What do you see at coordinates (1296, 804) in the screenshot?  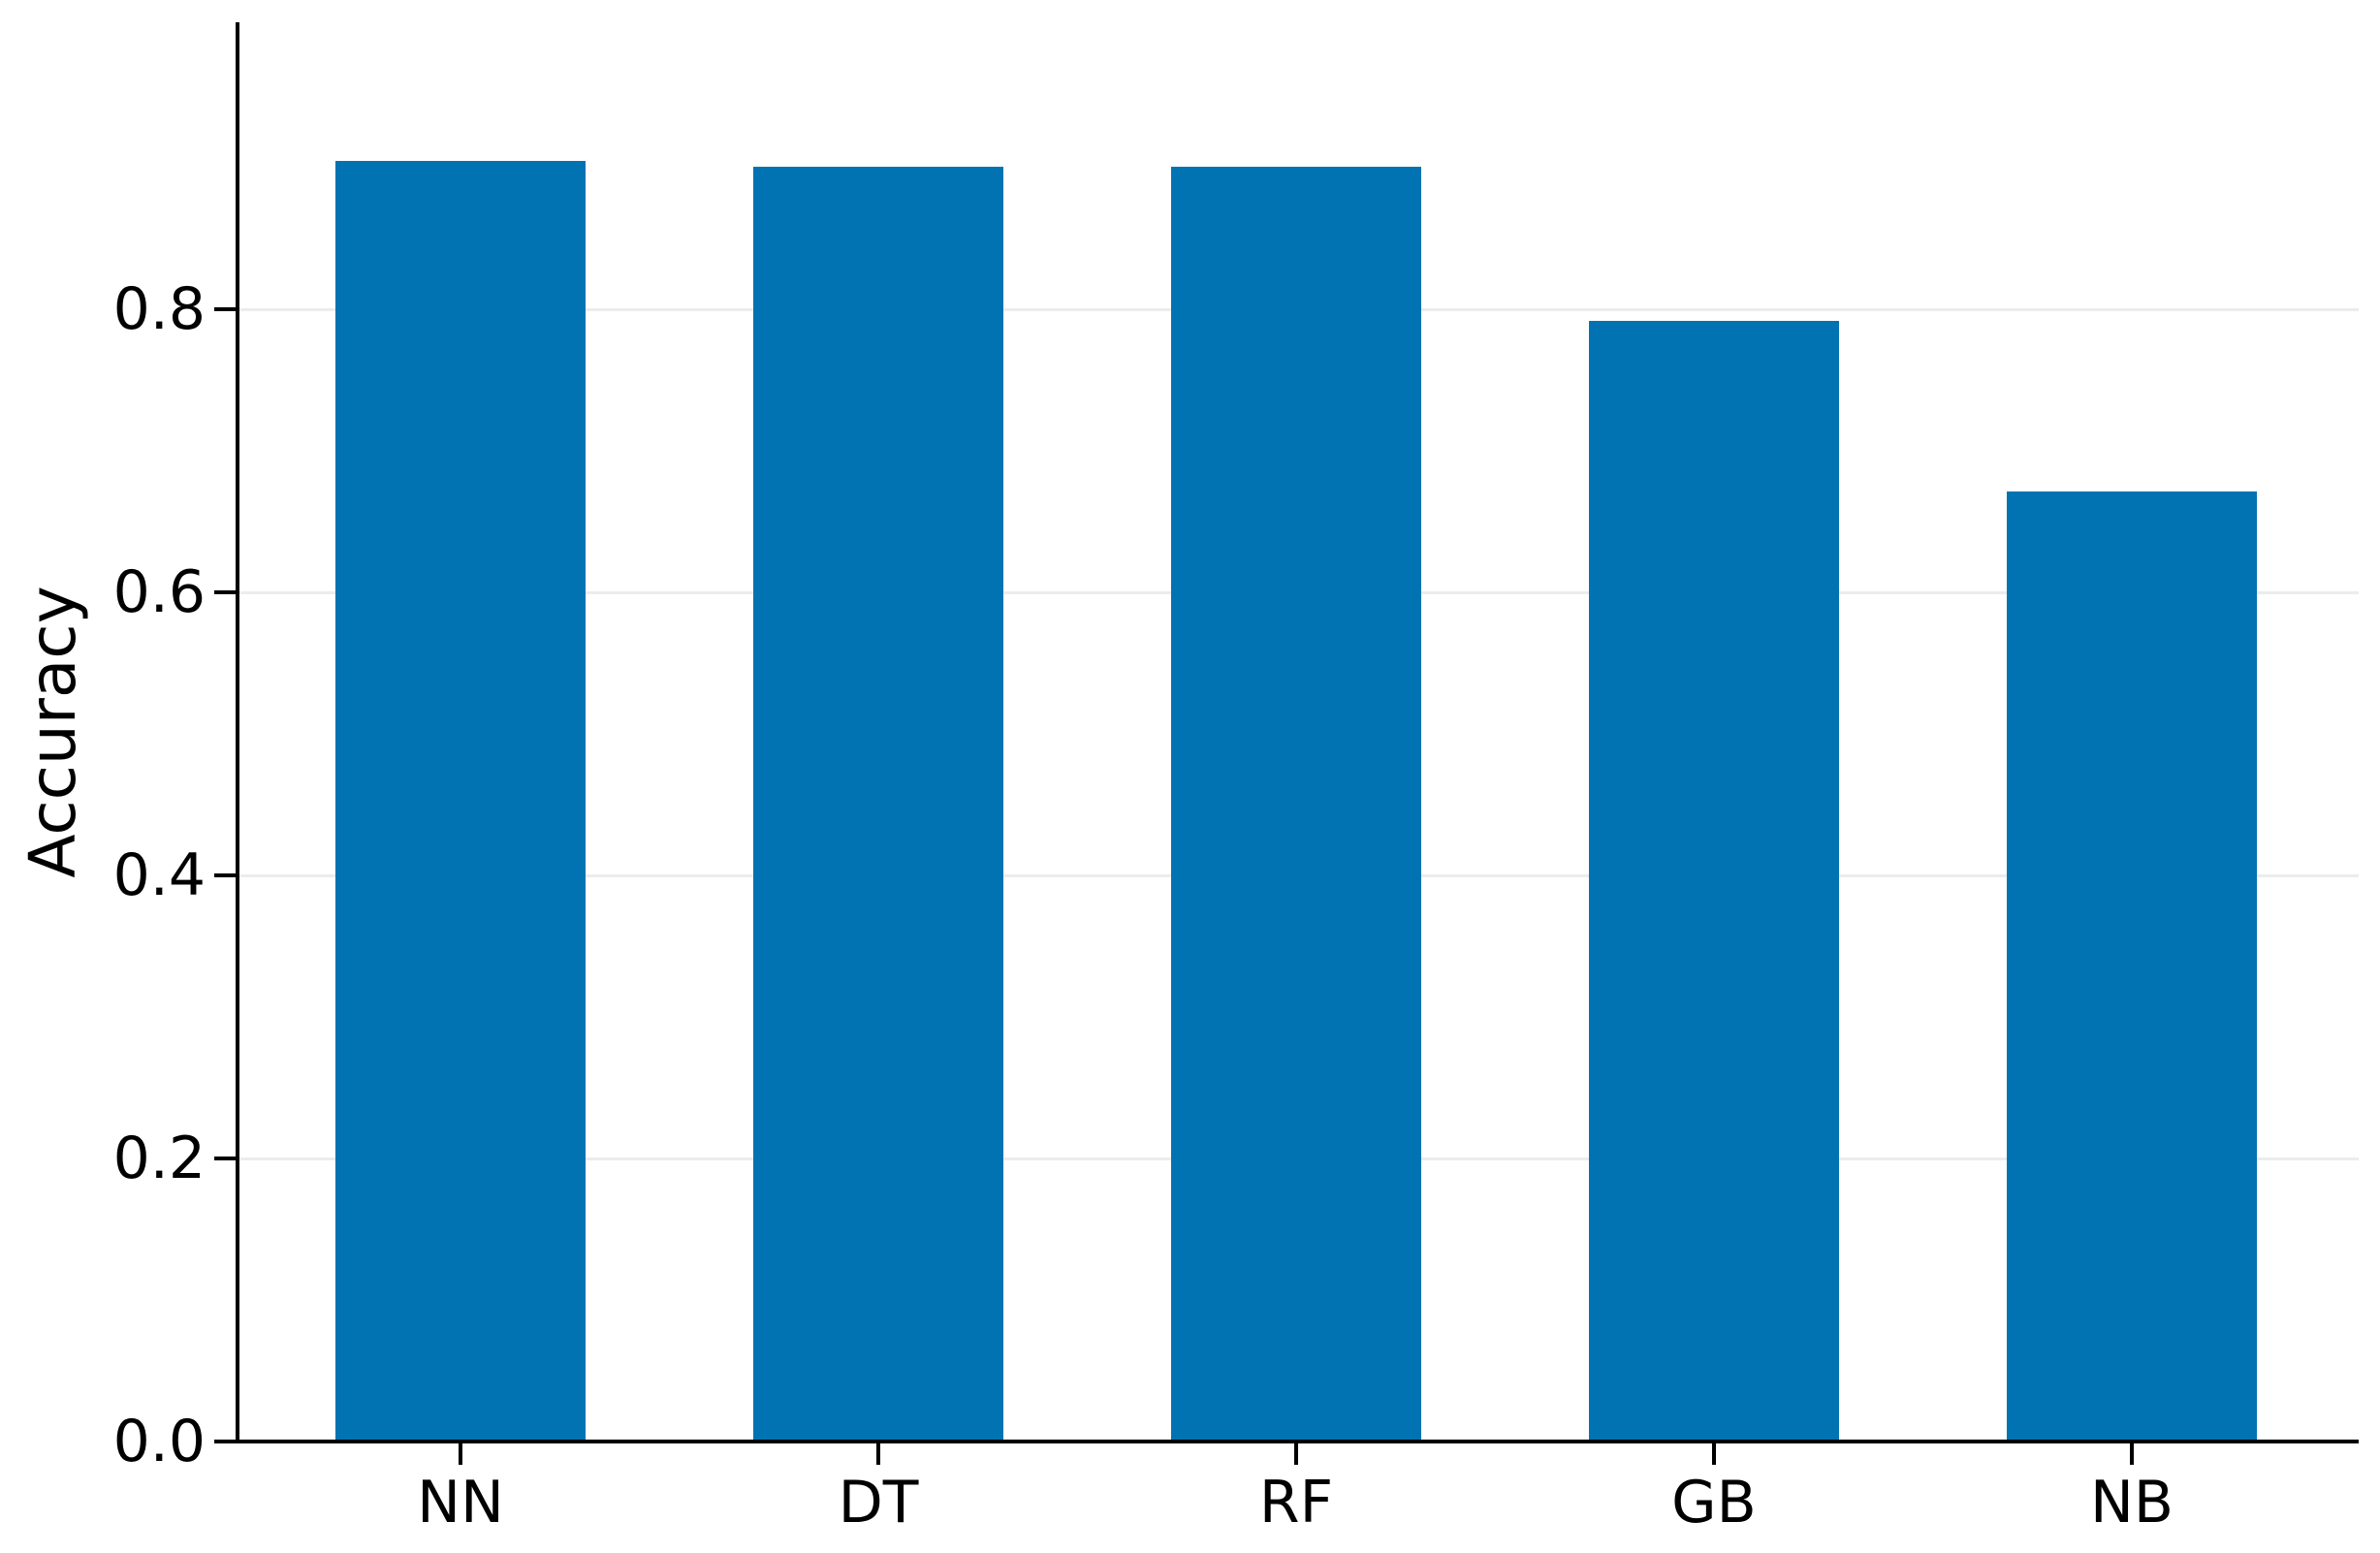 I see `bar-rf` at bounding box center [1296, 804].